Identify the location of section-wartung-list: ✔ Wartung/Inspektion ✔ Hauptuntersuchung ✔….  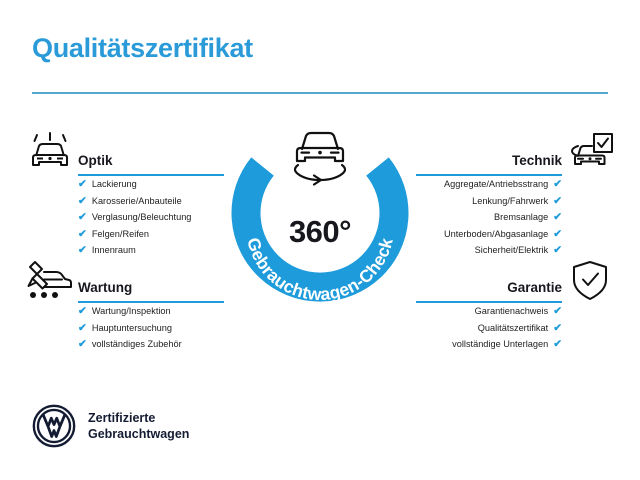
(151, 328).